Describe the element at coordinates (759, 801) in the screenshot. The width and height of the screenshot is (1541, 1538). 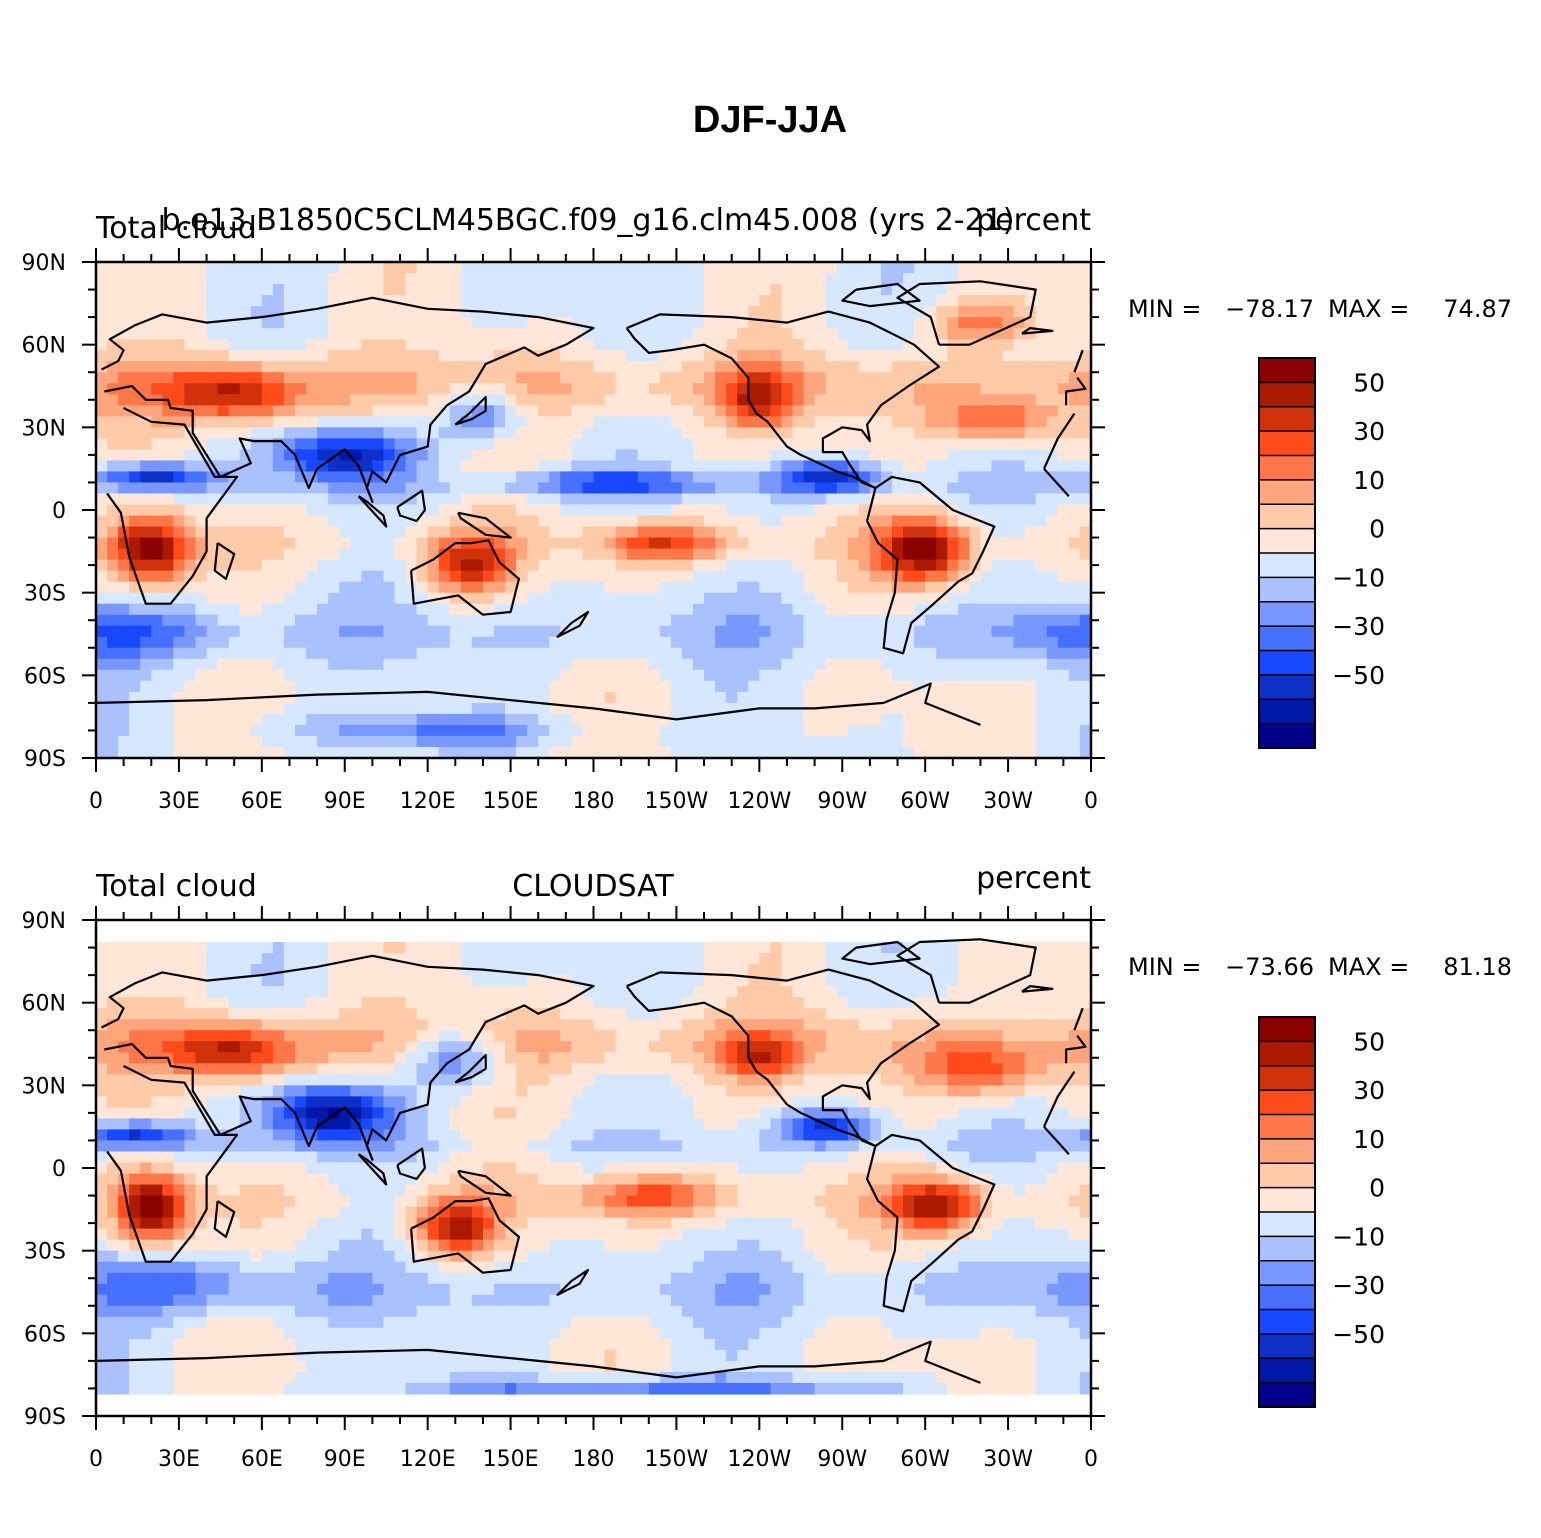
I see `x-tick-label: 120W` at that location.